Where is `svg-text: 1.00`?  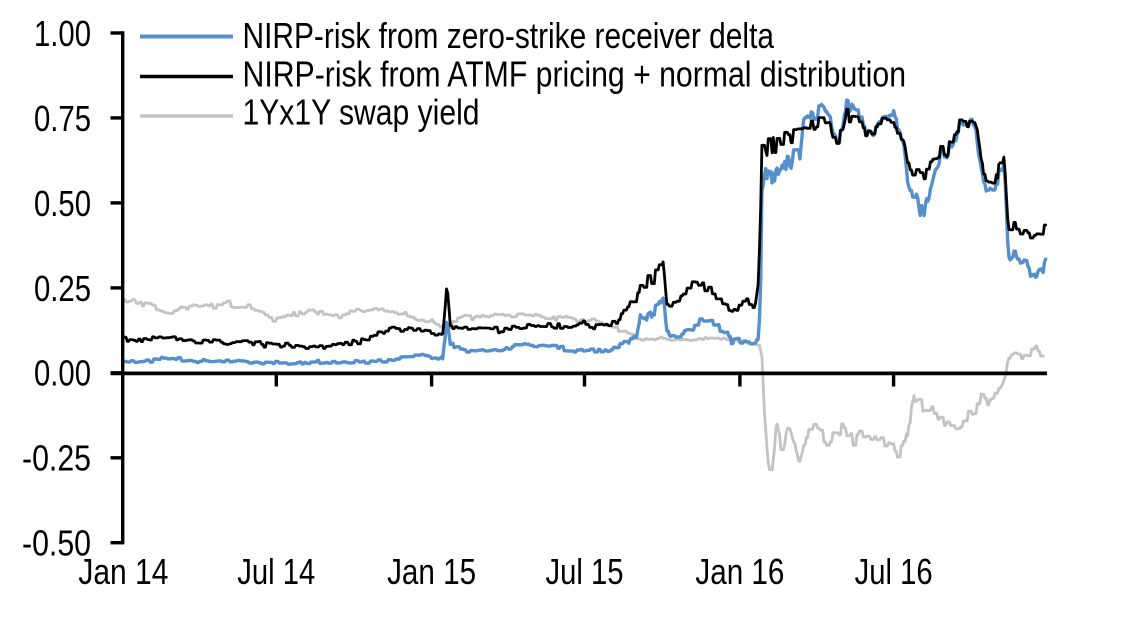
svg-text: 1.00 is located at coordinates (62, 33).